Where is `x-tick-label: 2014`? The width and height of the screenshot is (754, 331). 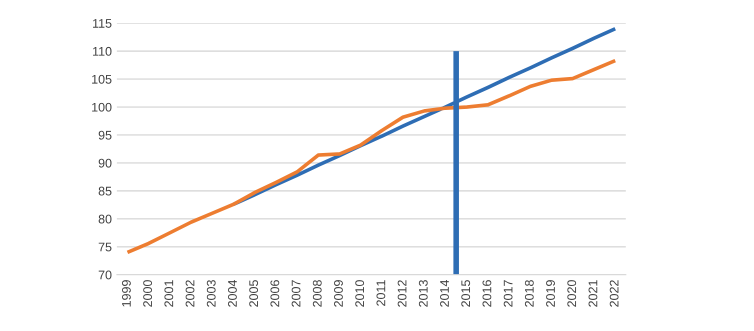 x-tick-label: 2014 is located at coordinates (444, 293).